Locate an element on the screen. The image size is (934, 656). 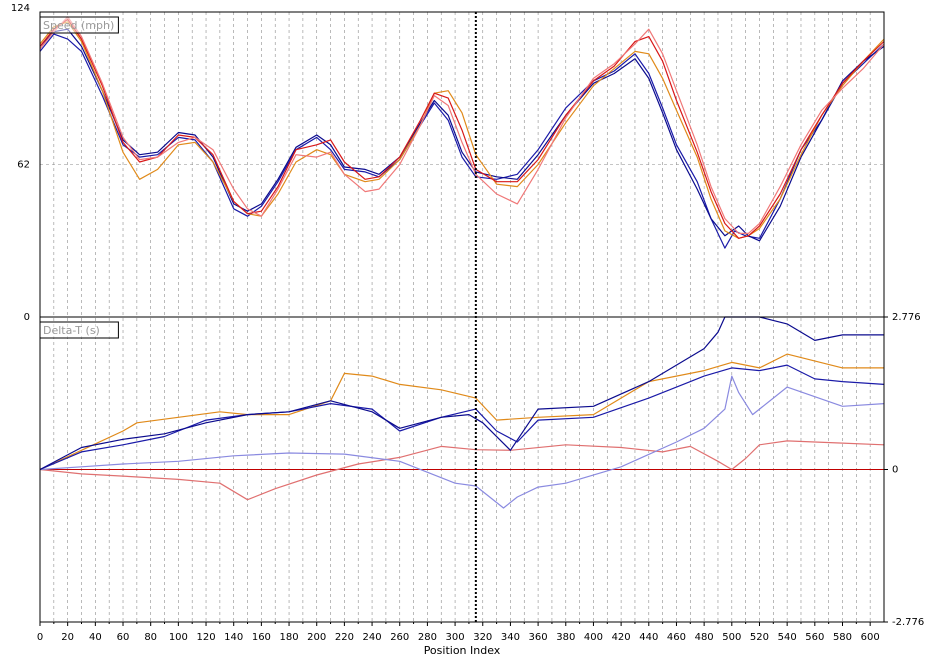
y-tick-label-speed: 62 is located at coordinates (23, 165).